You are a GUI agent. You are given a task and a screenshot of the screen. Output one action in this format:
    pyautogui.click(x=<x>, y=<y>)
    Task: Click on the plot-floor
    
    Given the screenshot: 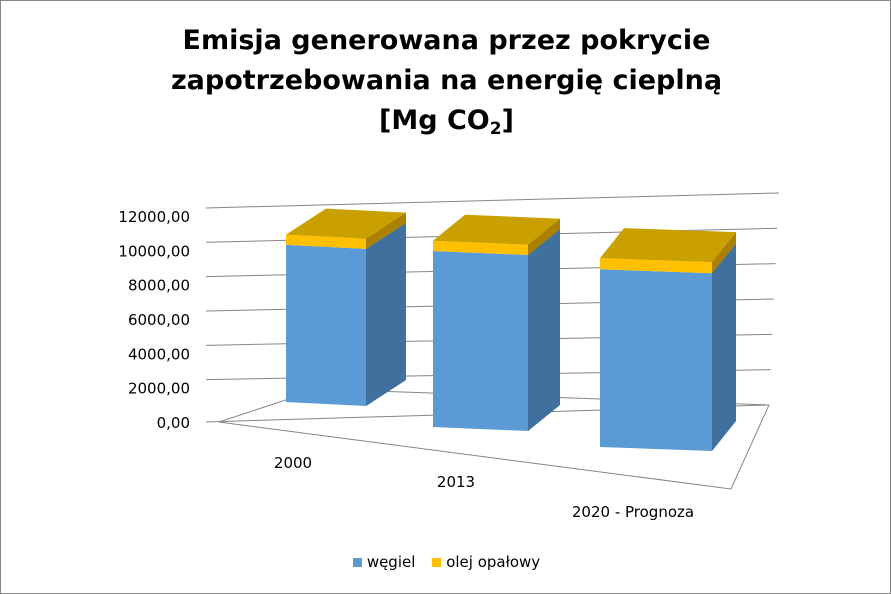 What is the action you would take?
    pyautogui.click(x=494, y=439)
    